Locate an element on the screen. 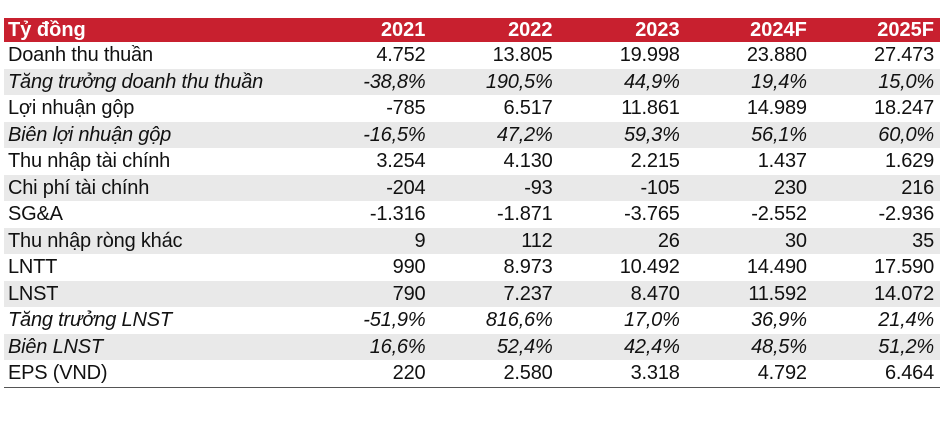 The width and height of the screenshot is (950, 421). row-label: Biên LNST is located at coordinates (154, 346).